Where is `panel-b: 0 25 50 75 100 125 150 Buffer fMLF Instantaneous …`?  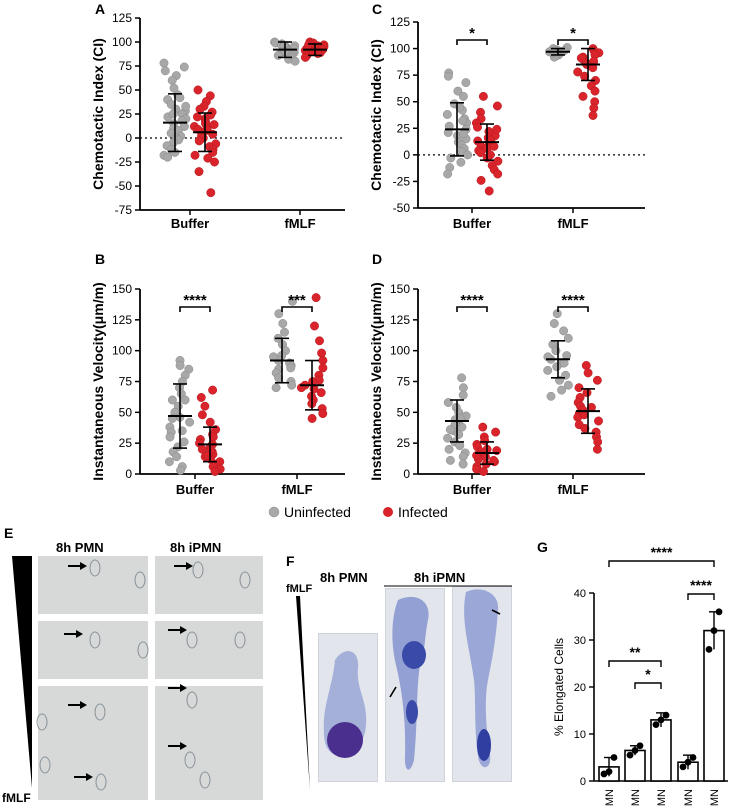 panel-b: 0 25 50 75 100 125 150 Buffer fMLF Instantaneous … is located at coordinates (217, 389).